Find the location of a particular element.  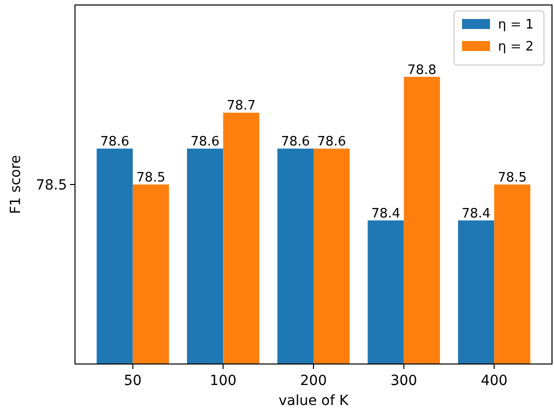

y-axis-title: F1 score is located at coordinates (16, 184).